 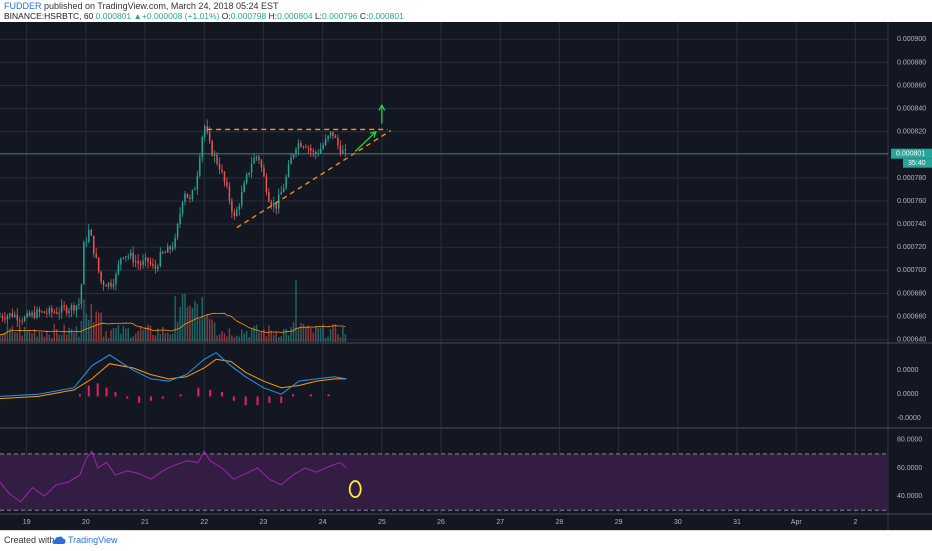 What do you see at coordinates (908, 370) in the screenshot?
I see `macd-axis-label: 0.0000` at bounding box center [908, 370].